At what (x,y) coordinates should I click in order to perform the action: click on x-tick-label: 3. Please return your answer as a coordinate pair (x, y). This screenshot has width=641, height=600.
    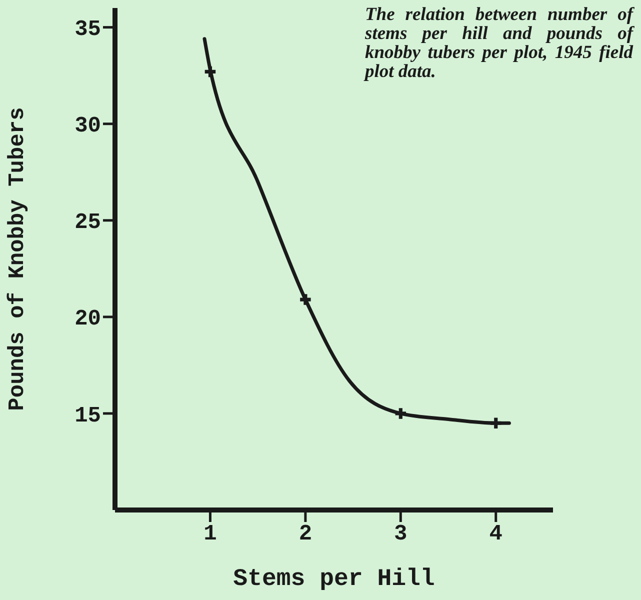
    Looking at the image, I should click on (401, 534).